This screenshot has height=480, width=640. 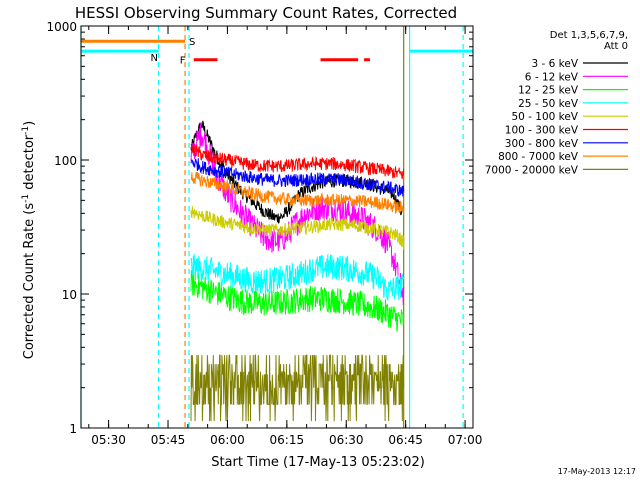 What do you see at coordinates (29, 240) in the screenshot?
I see `y-axis-label: Corrected Count Rate (s-1 detector-1)` at bounding box center [29, 240].